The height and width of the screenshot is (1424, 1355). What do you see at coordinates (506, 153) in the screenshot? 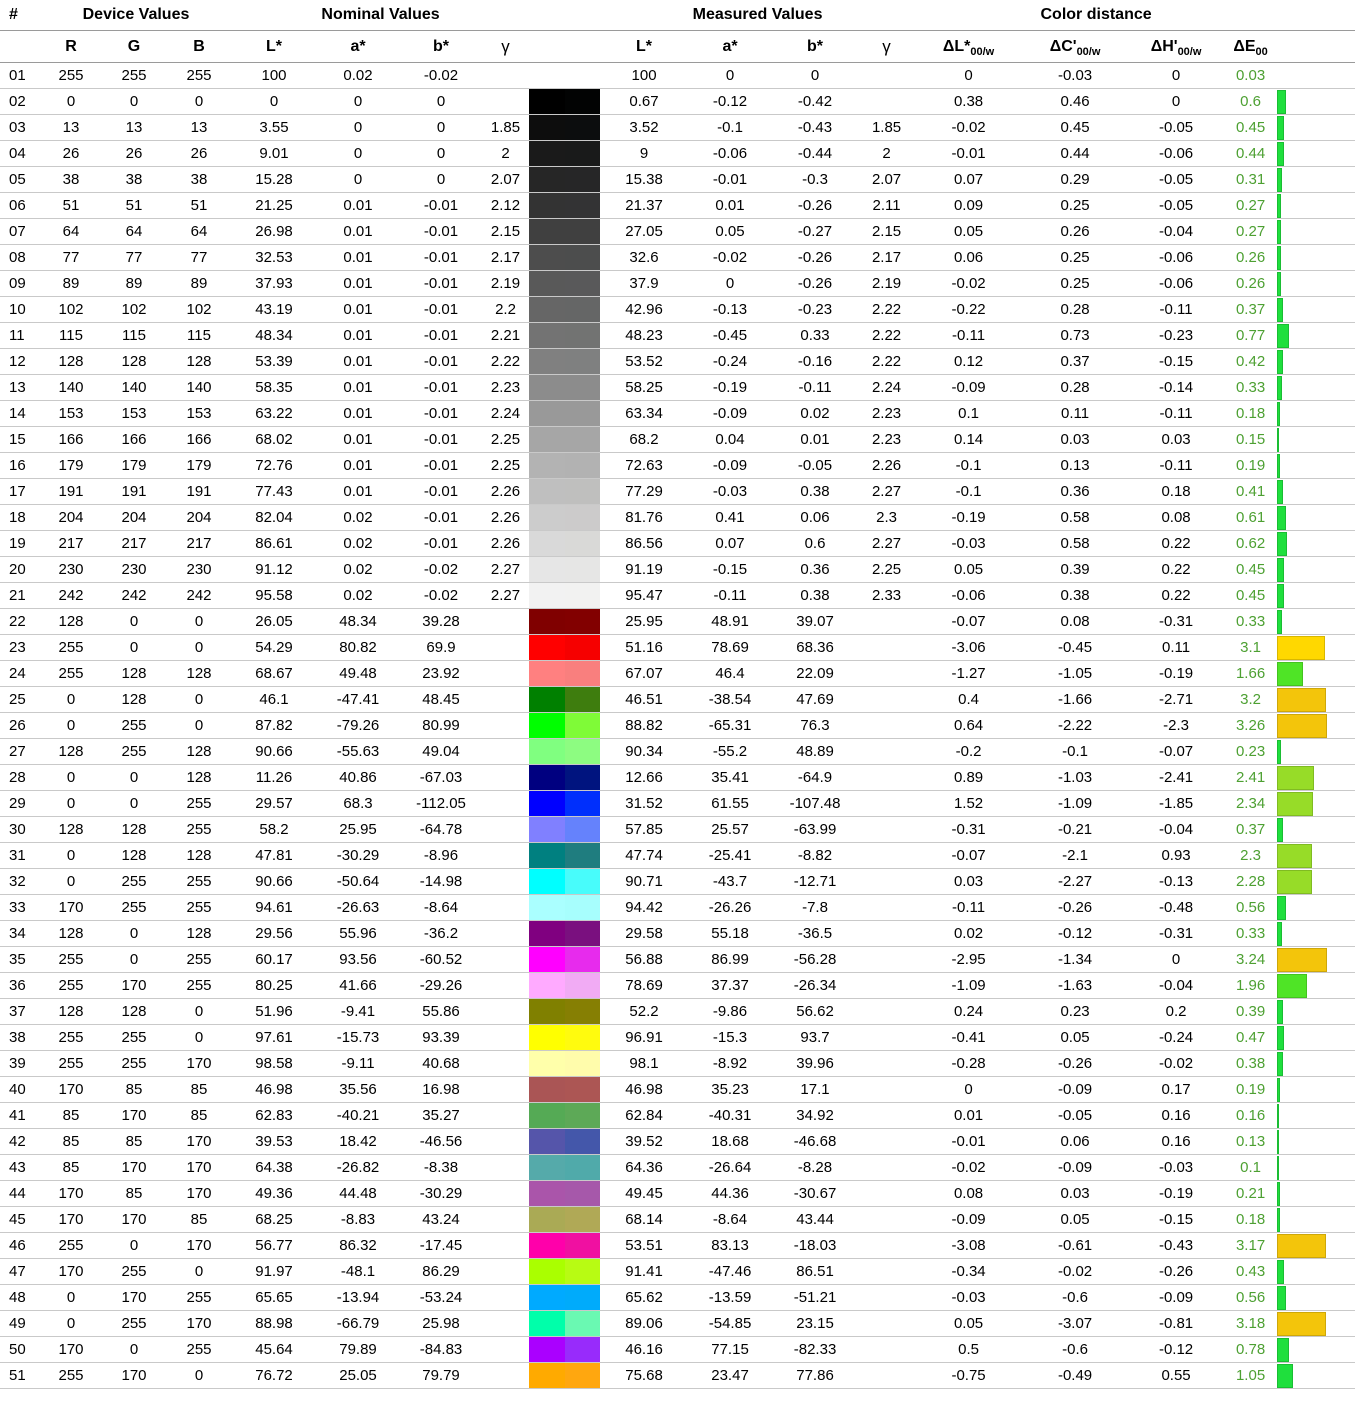
I see `cell-nominal-gamma: 2` at bounding box center [506, 153].